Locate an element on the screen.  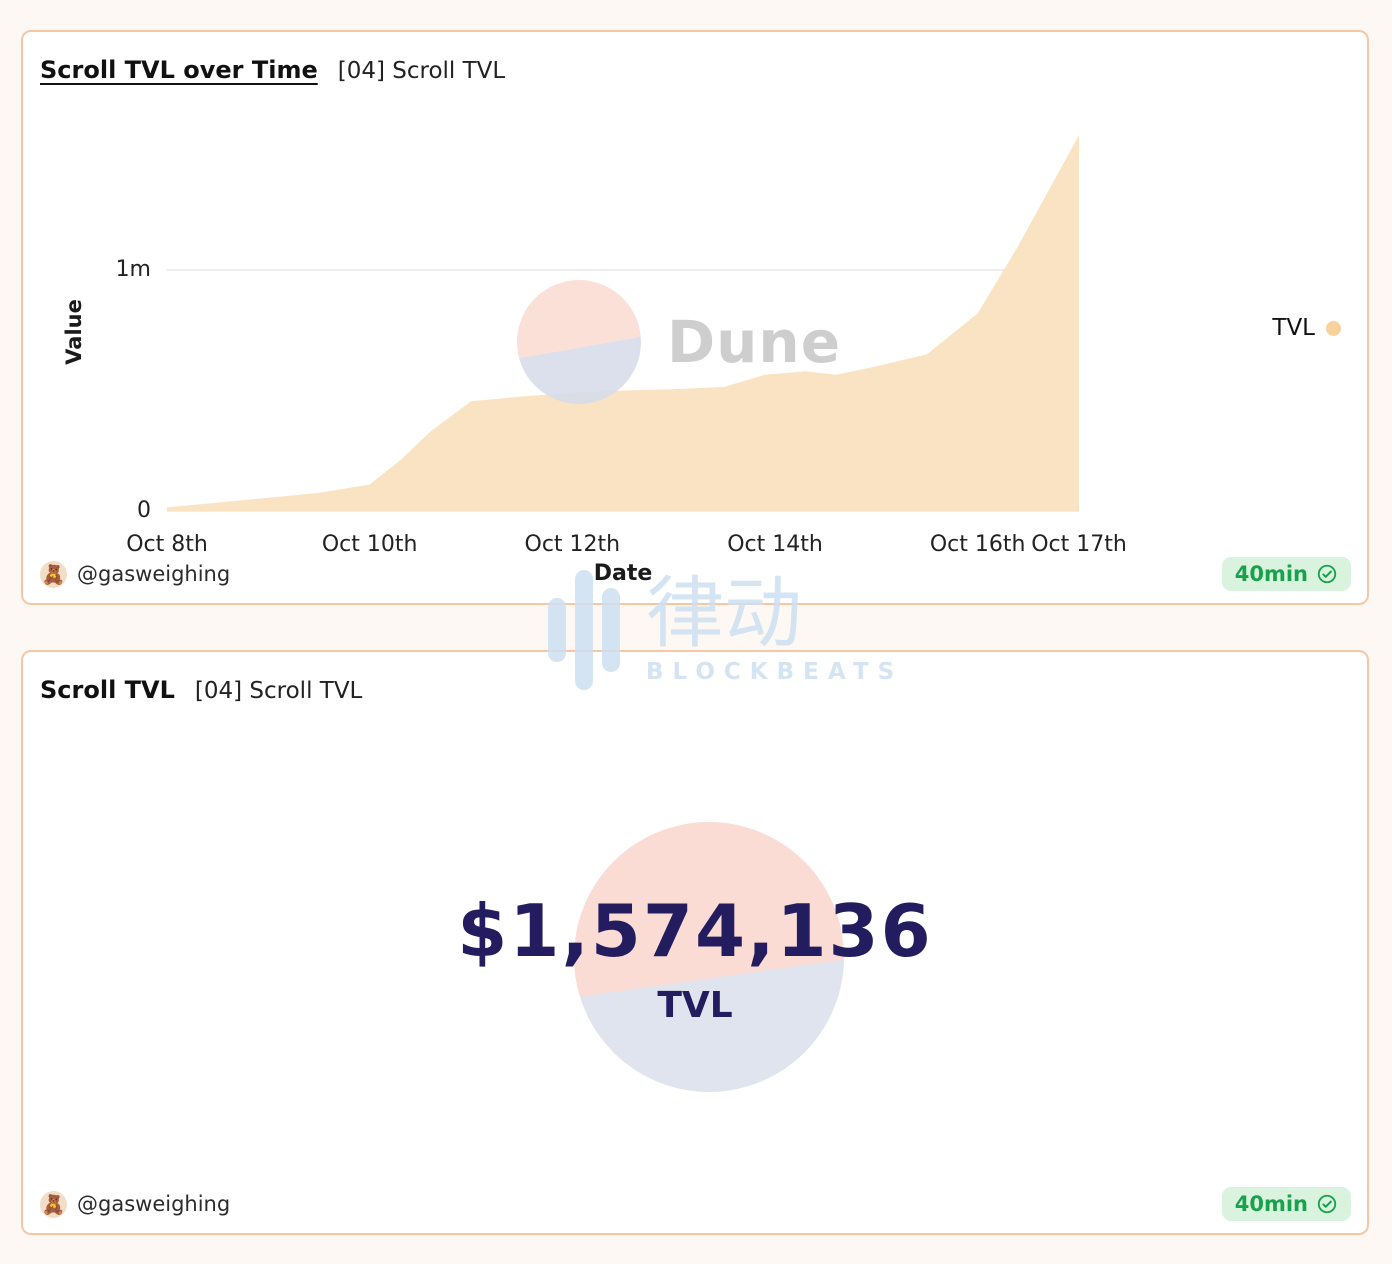
tvl-value: $1,574,136 is located at coordinates (695, 931).